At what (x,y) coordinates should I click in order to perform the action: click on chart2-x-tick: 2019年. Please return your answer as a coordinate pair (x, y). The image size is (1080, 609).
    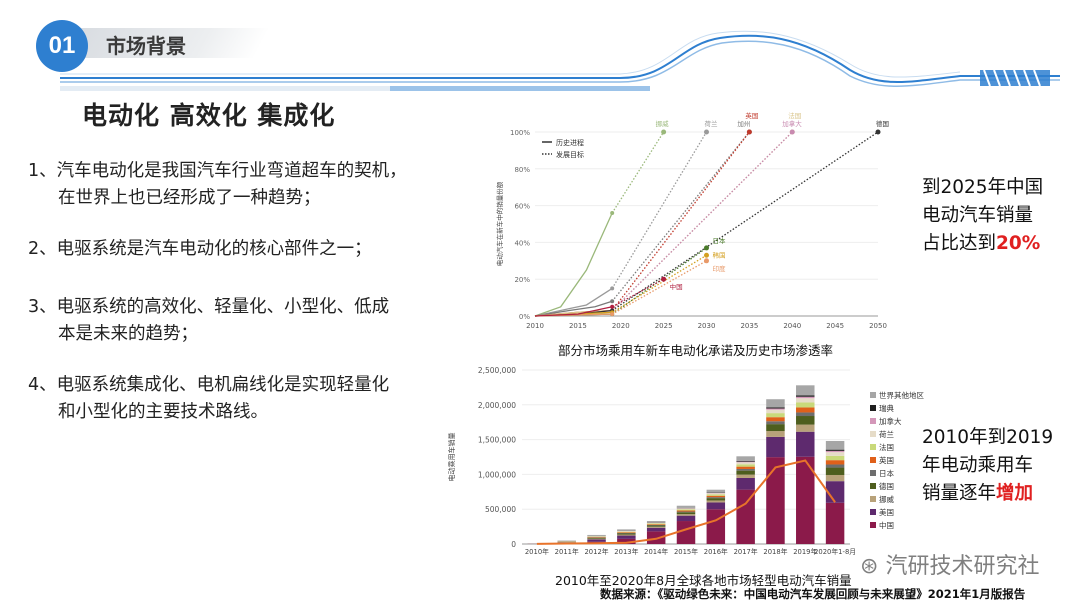
    Looking at the image, I should click on (805, 551).